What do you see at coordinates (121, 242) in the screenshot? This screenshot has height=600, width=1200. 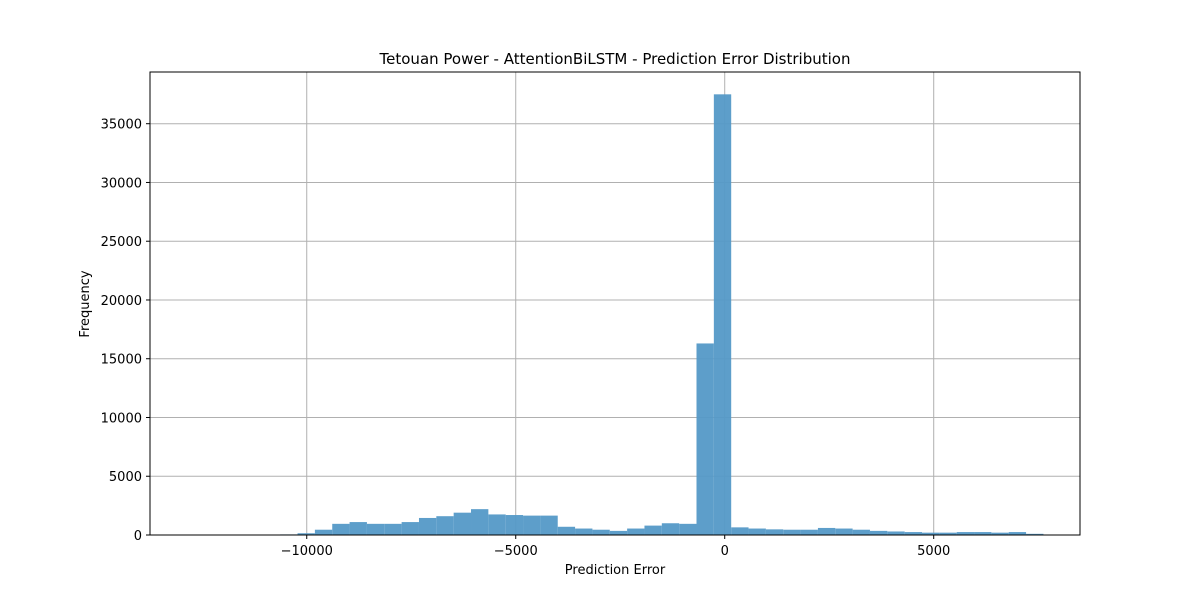 I see `y-tick-label: 25000` at bounding box center [121, 242].